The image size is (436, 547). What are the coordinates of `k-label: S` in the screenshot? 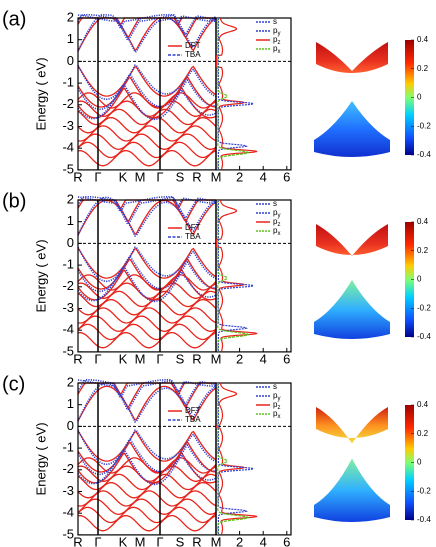 It's located at (180, 176).